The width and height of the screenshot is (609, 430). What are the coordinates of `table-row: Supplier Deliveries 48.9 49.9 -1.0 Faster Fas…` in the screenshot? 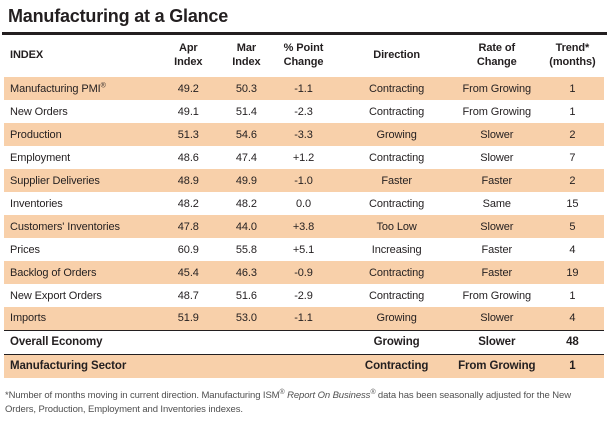 It's located at (304, 180).